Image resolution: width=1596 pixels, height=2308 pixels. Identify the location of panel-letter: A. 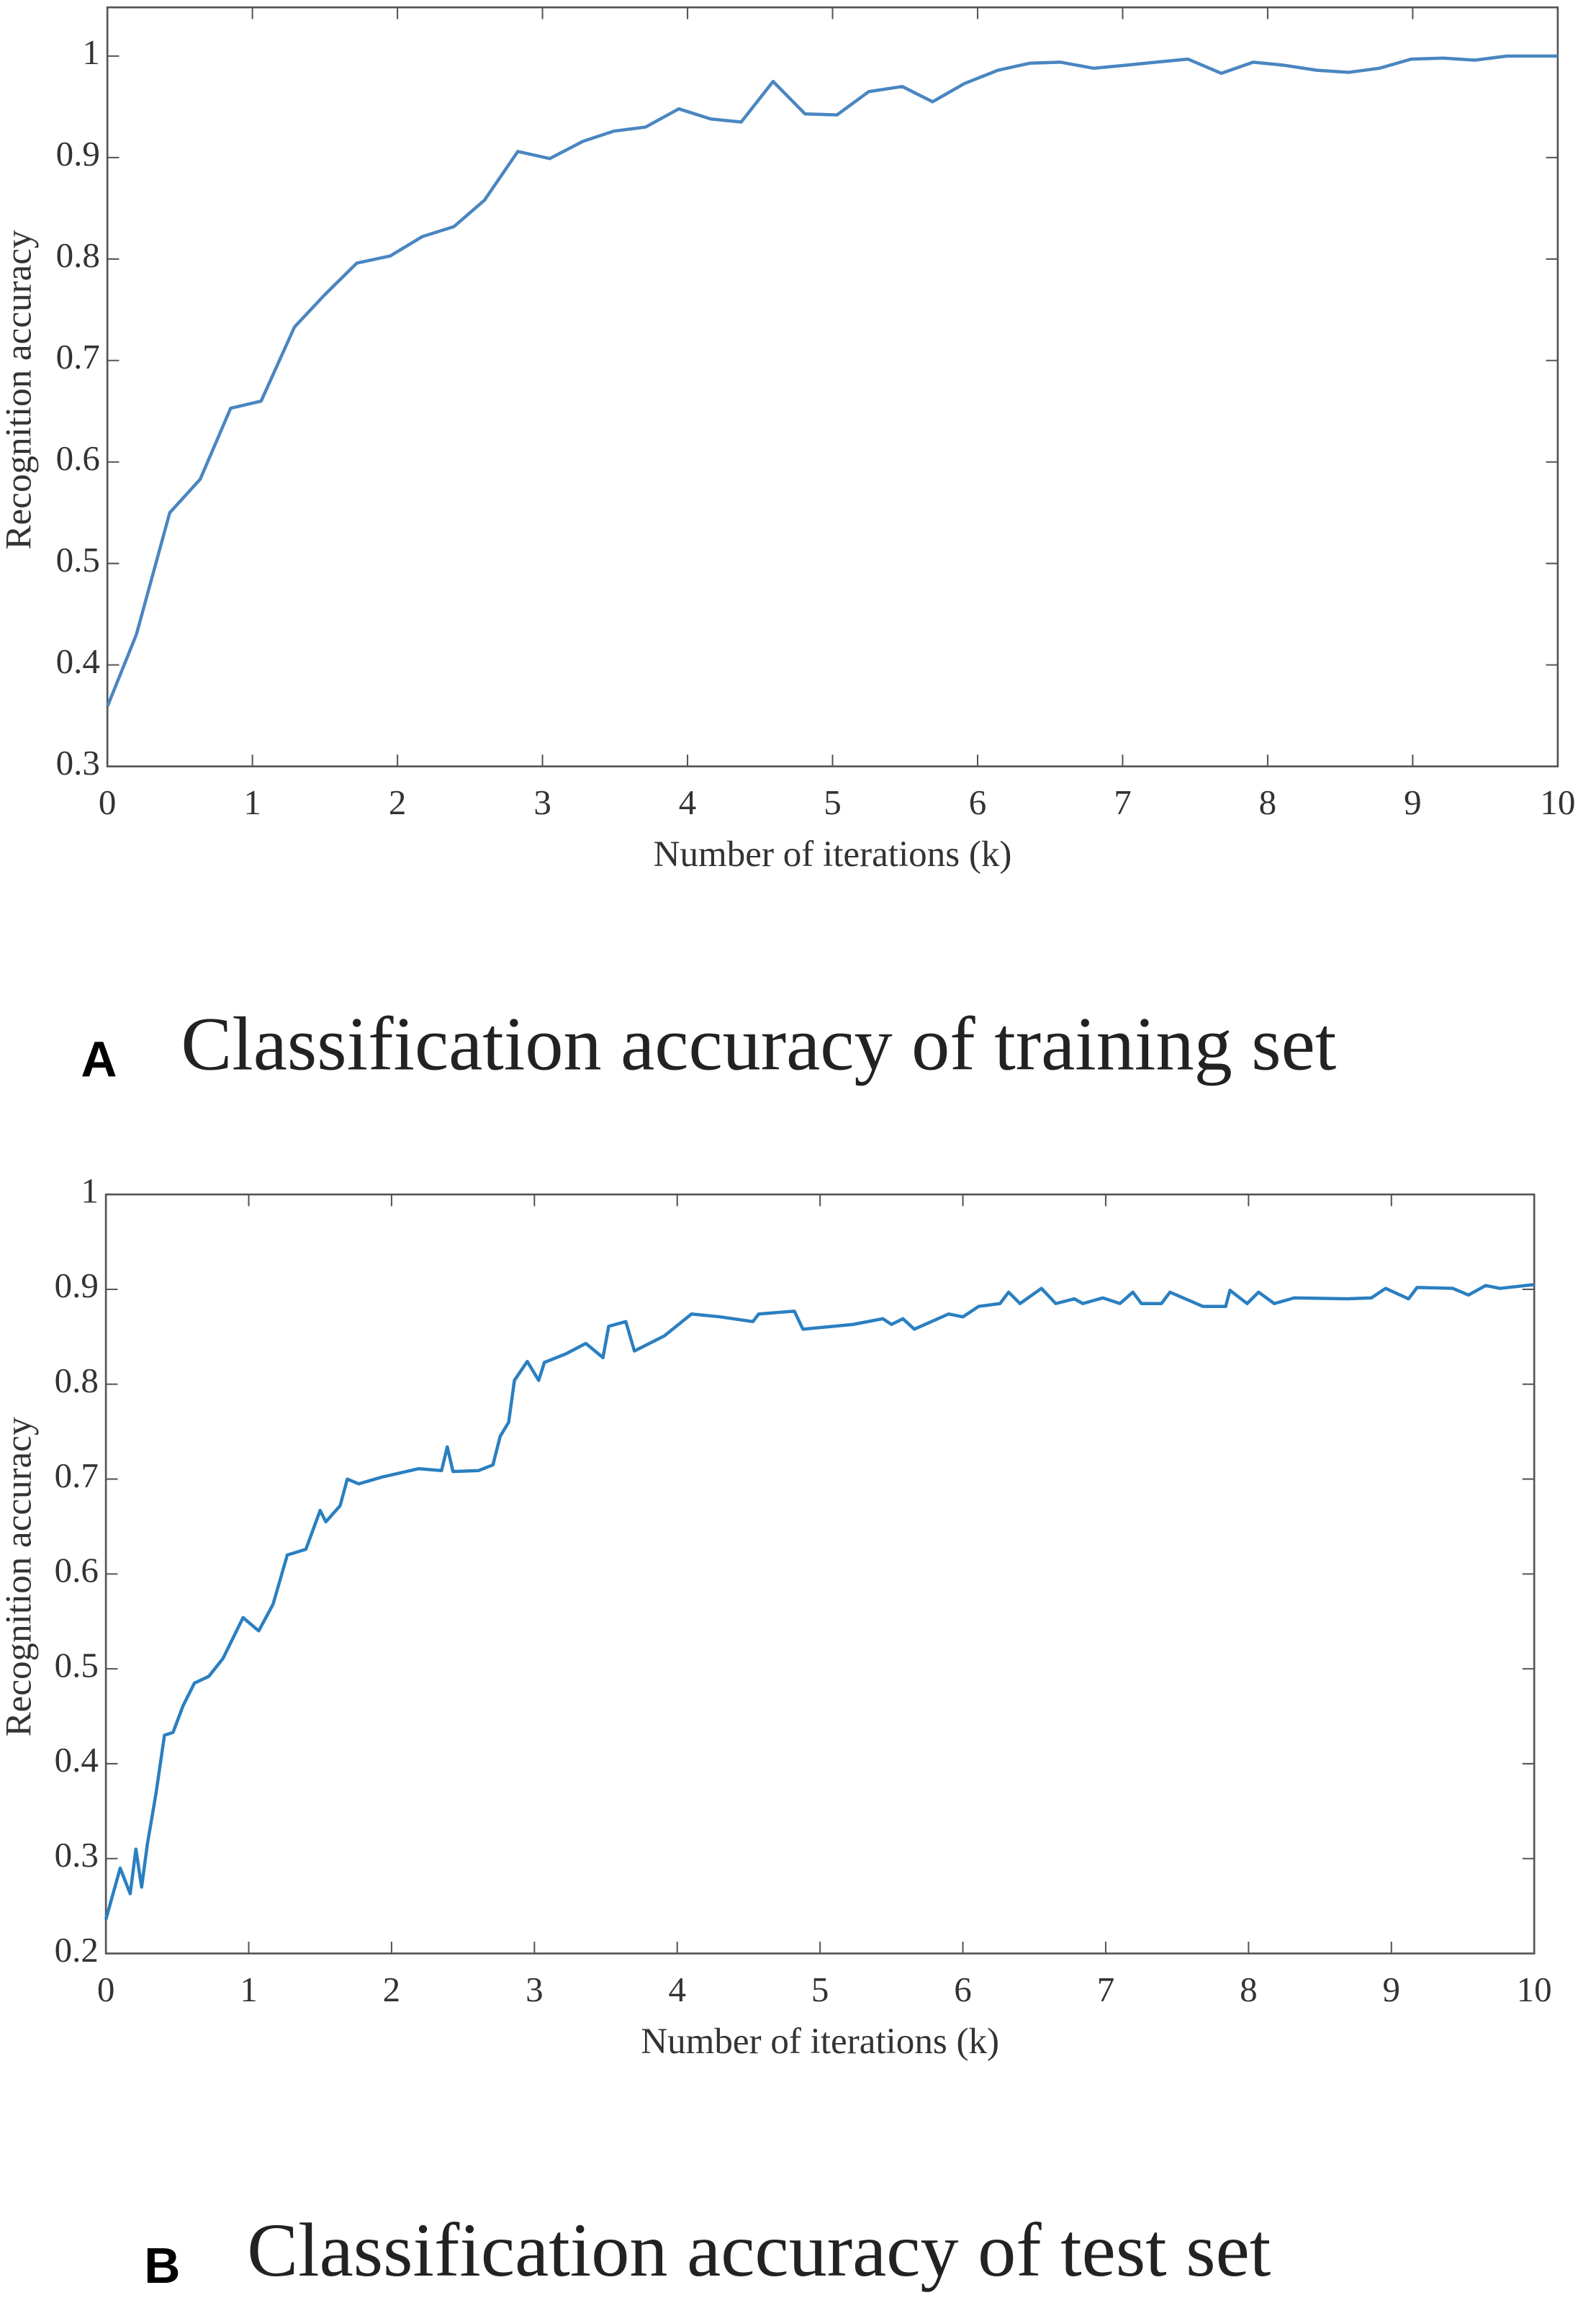
(99, 1060).